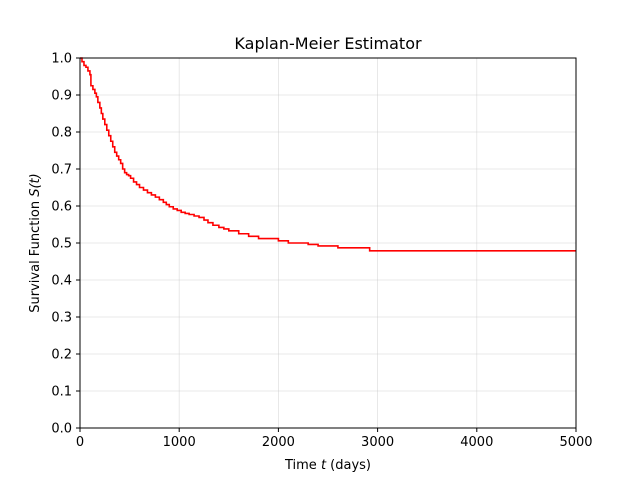 The width and height of the screenshot is (640, 480). I want to click on y-tick-label: 0.4, so click(61, 281).